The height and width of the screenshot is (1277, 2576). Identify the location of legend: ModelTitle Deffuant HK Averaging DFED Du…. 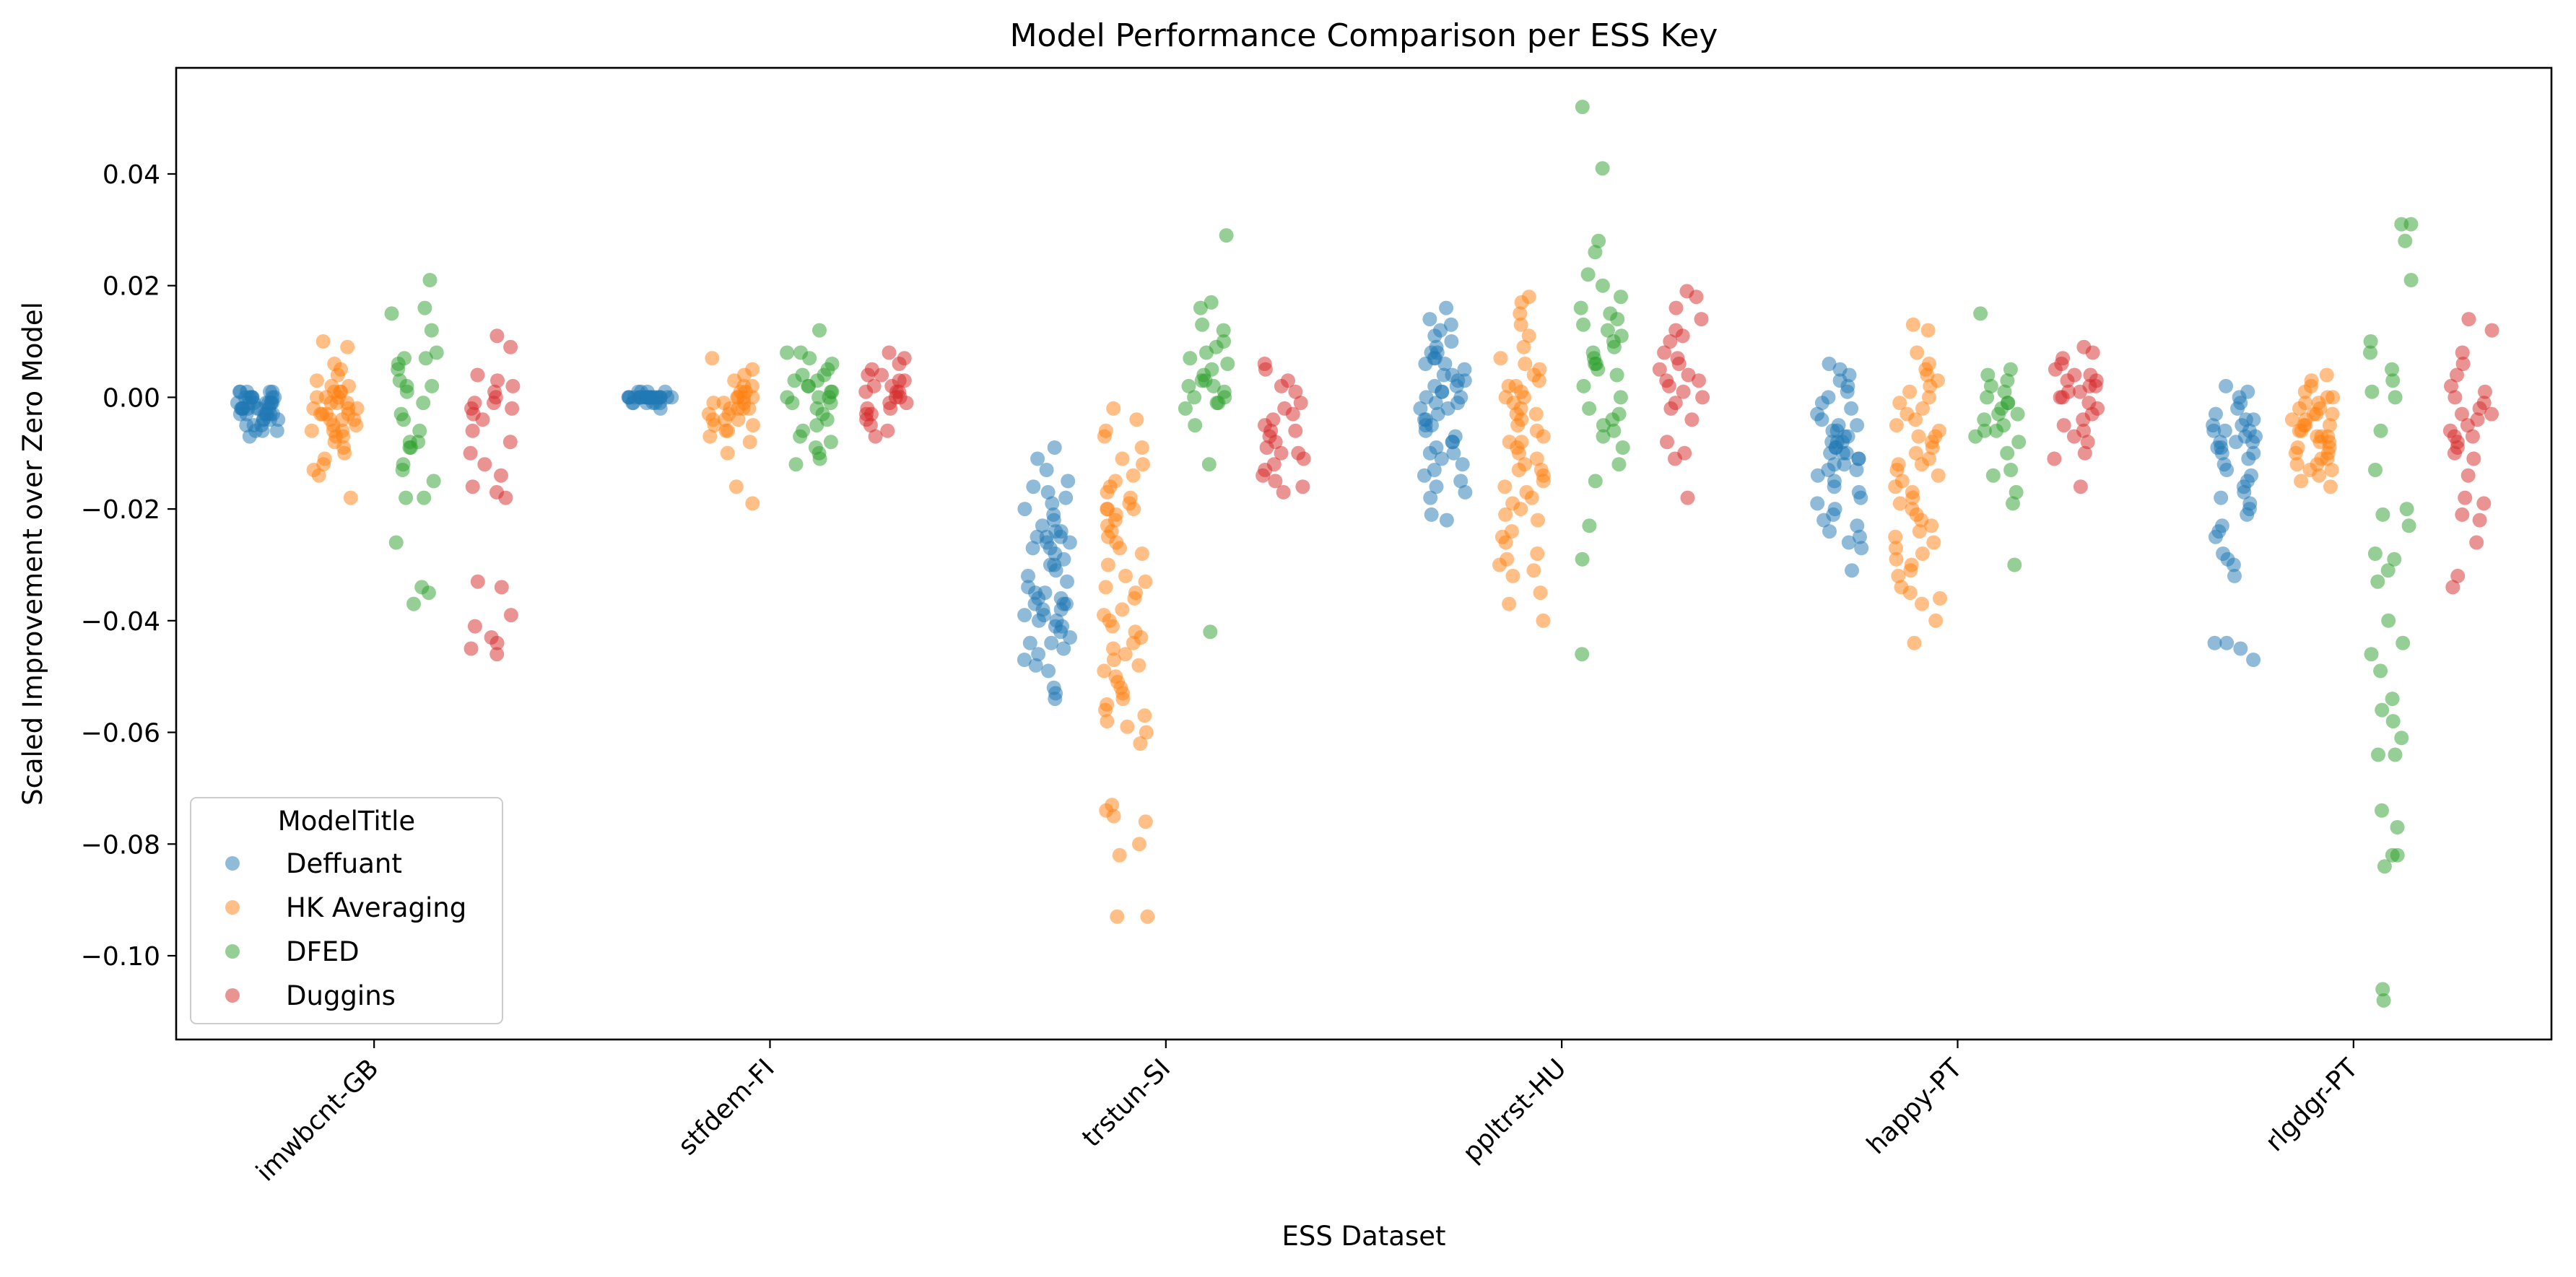
(346, 910).